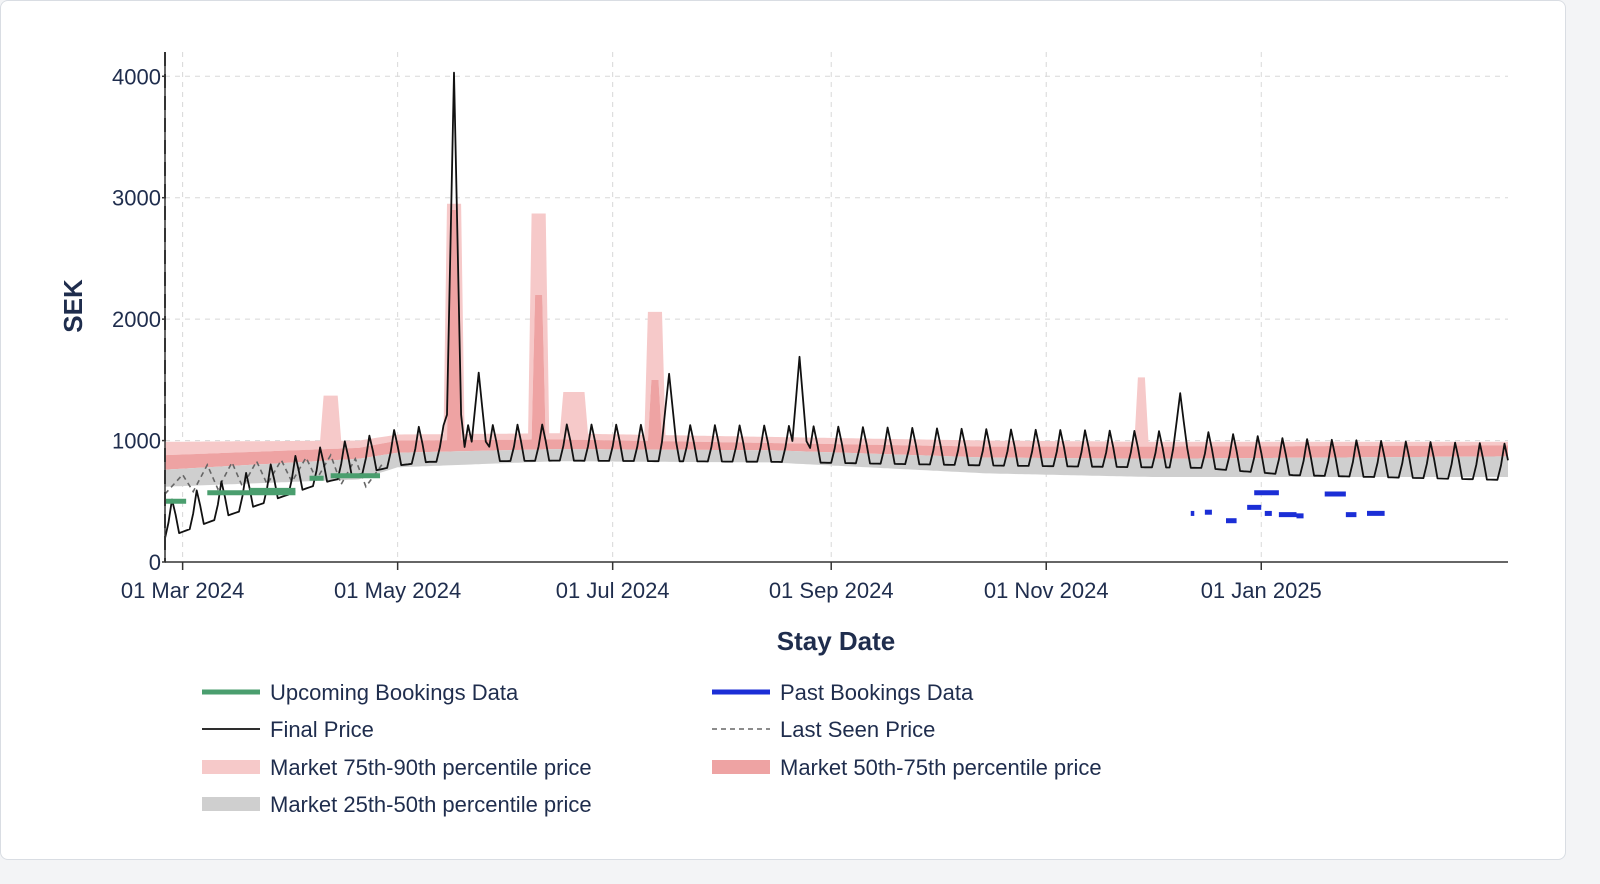 Image resolution: width=1600 pixels, height=884 pixels. I want to click on legend-label-last_seen: Last Seen Price, so click(857, 729).